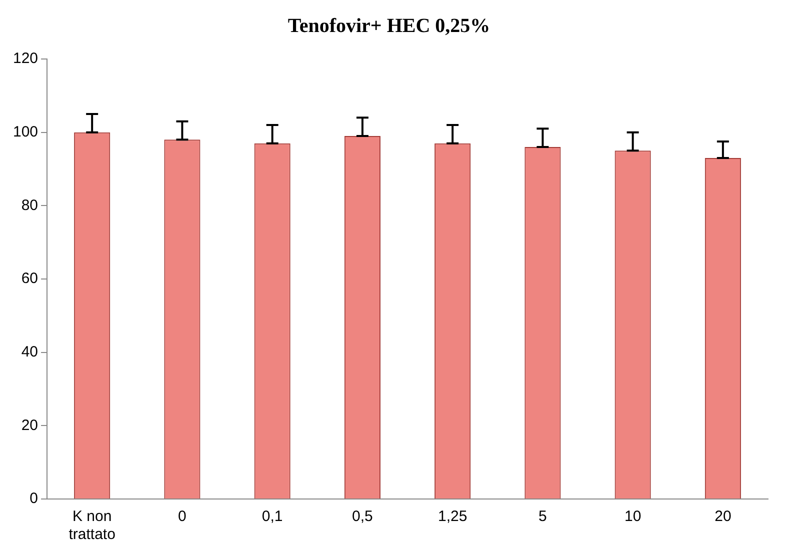 This screenshot has height=552, width=788. Describe the element at coordinates (723, 517) in the screenshot. I see `x-tick-label: 20` at that location.